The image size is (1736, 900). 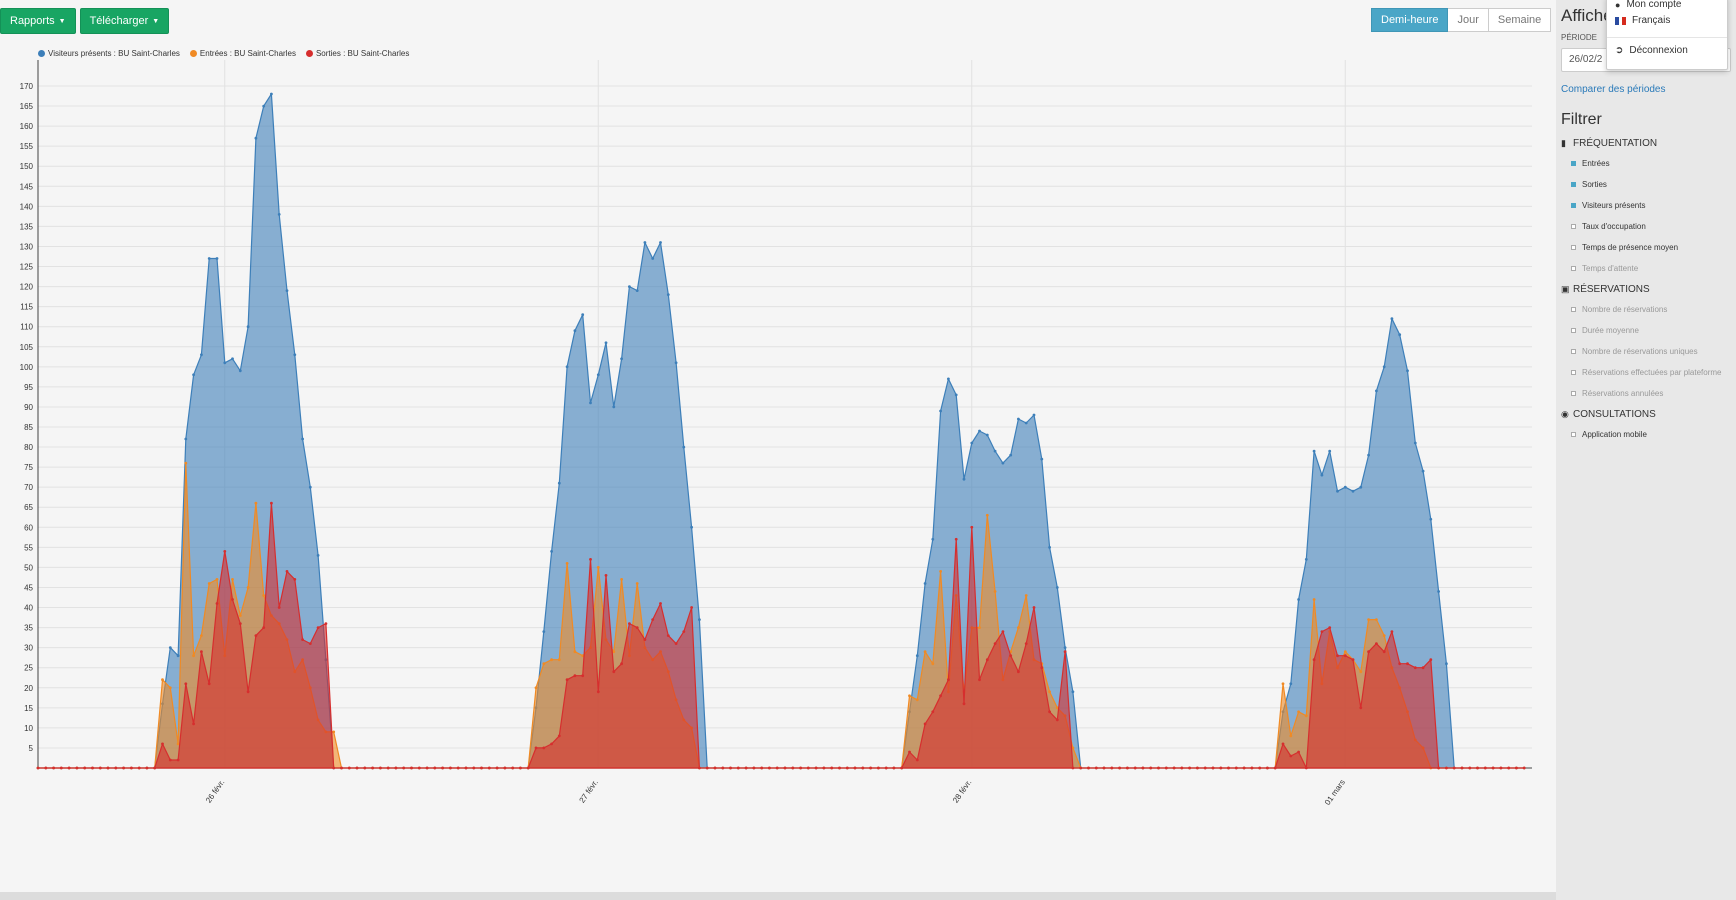 What do you see at coordinates (1651, 50) in the screenshot?
I see `logout-item: ➲ Déconnexion` at bounding box center [1651, 50].